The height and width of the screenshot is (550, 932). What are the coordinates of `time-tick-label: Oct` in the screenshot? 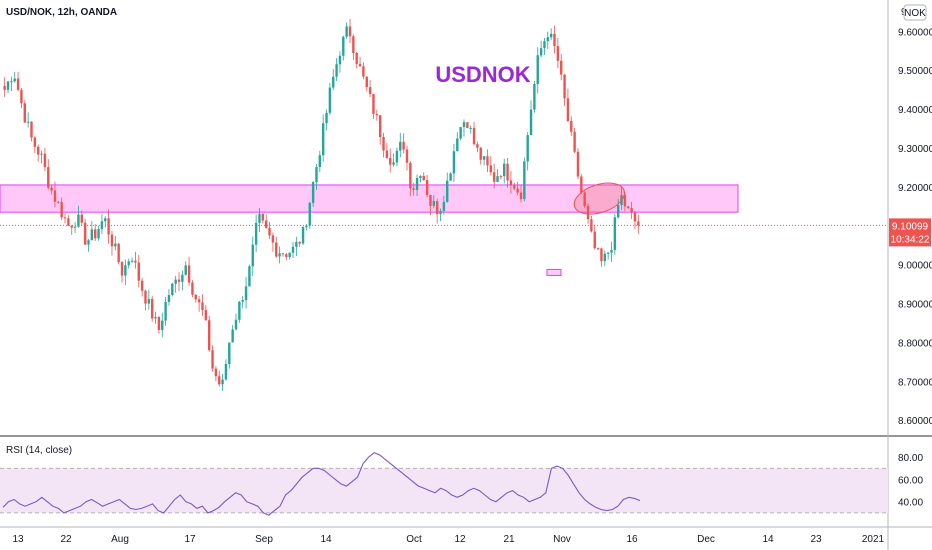 It's located at (414, 539).